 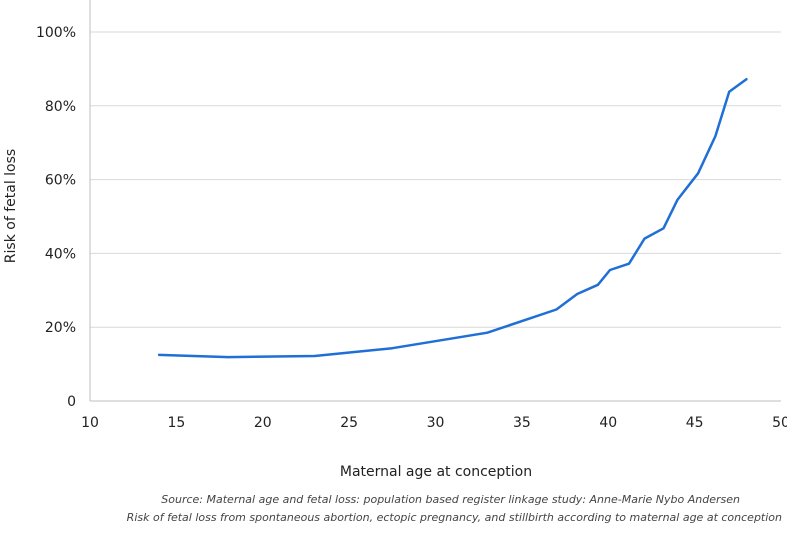 I want to click on x-tick-label: 45, so click(x=695, y=423).